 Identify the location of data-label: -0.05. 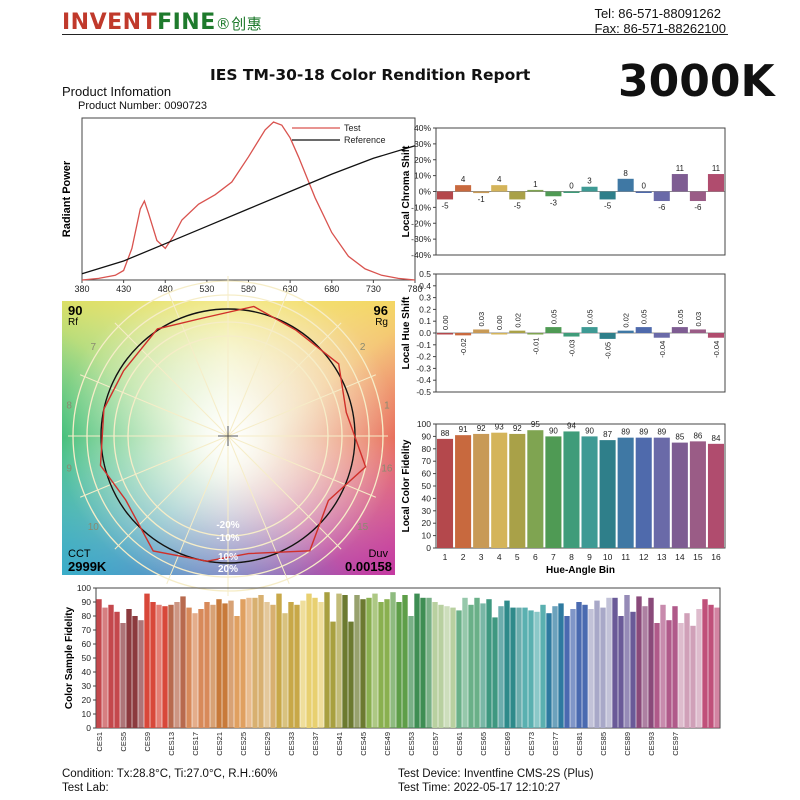
(608, 350).